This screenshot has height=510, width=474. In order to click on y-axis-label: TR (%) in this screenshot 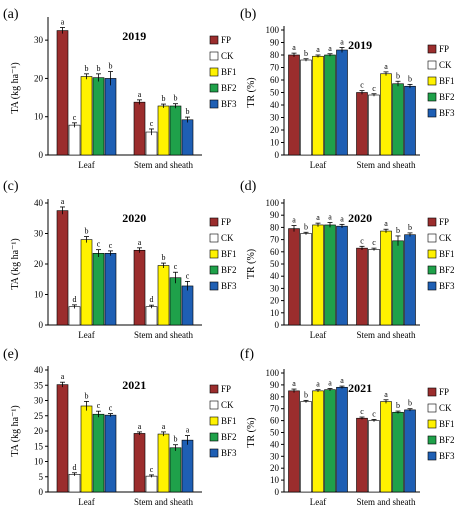, I will do `click(251, 92)`.